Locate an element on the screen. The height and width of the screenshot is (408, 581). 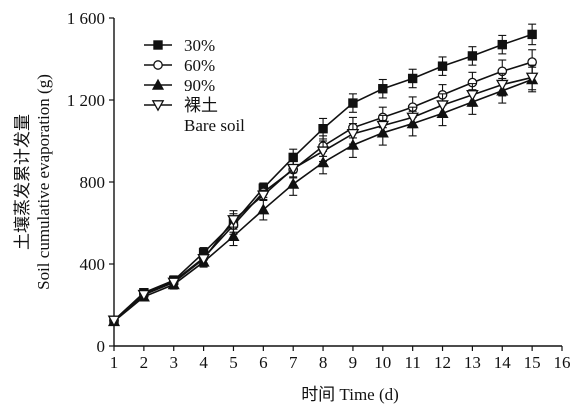
legend-label-line2: Bare soil is located at coordinates (214, 125).